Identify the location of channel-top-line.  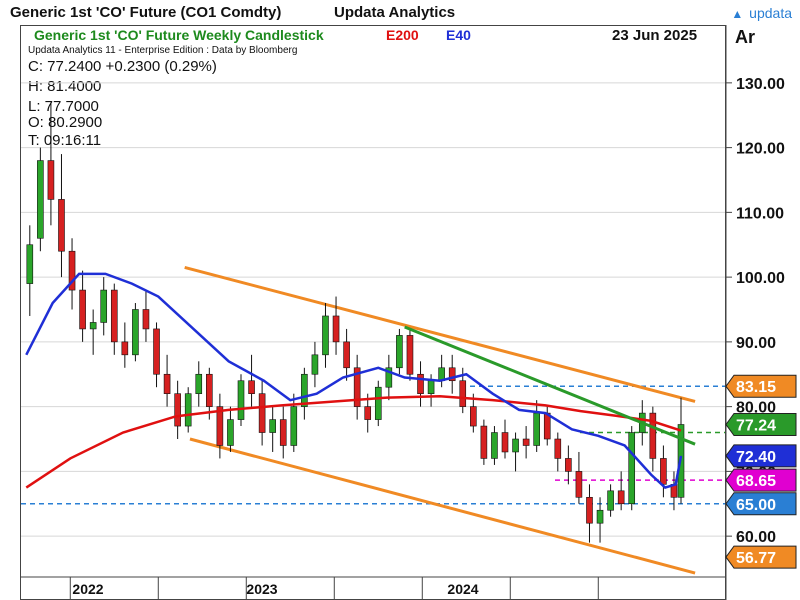
(440, 334).